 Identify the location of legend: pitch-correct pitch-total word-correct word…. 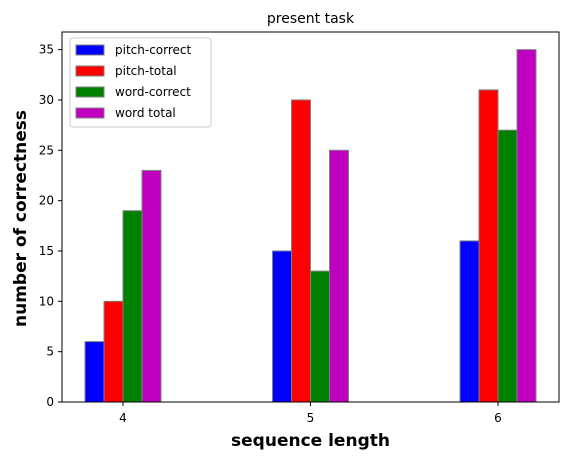
(140, 82).